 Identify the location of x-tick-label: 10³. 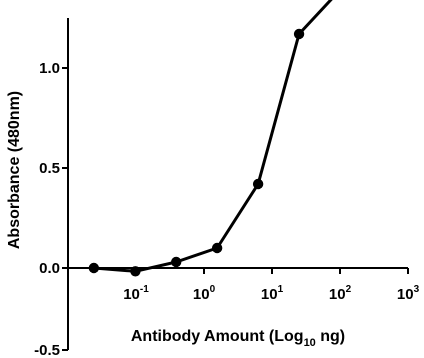
(408, 293).